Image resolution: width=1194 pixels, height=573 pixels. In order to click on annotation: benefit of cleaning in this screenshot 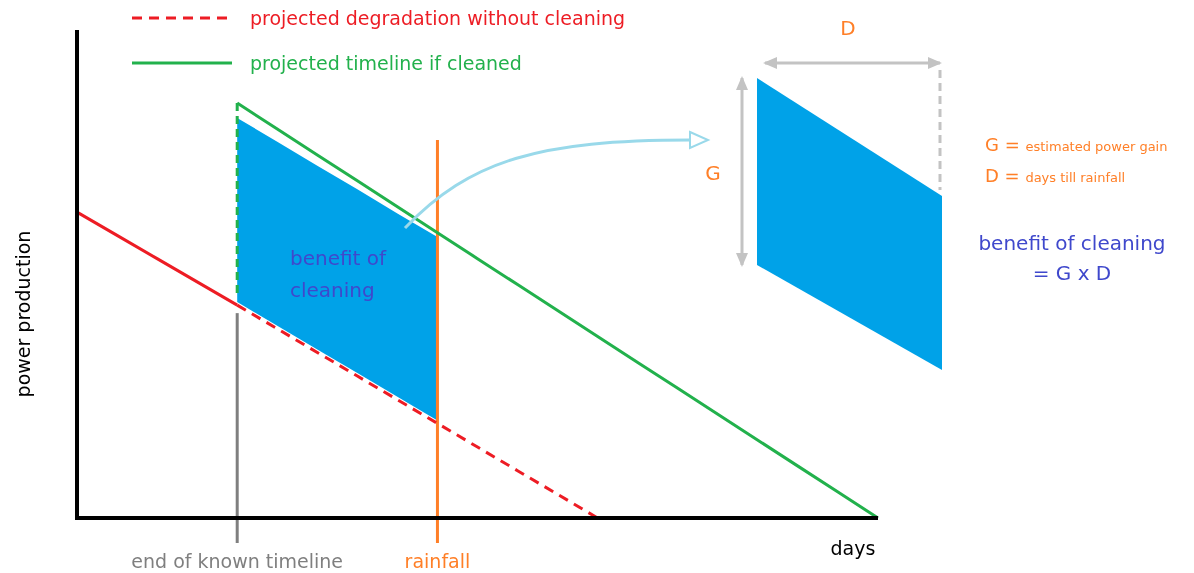, I will do `click(339, 274)`.